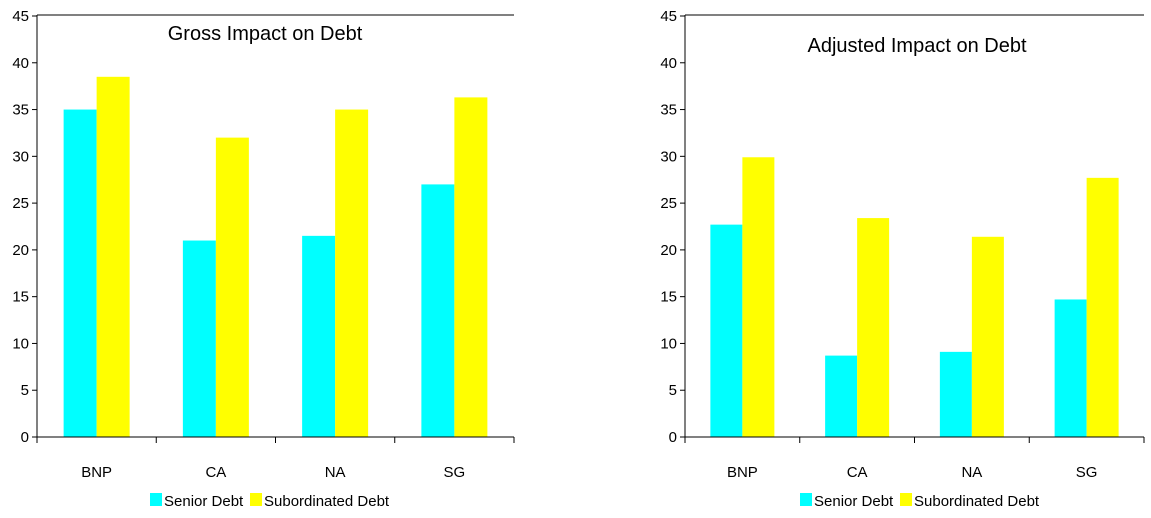  Describe the element at coordinates (156, 499) in the screenshot. I see `chart1-legend-swatch-senior` at that location.